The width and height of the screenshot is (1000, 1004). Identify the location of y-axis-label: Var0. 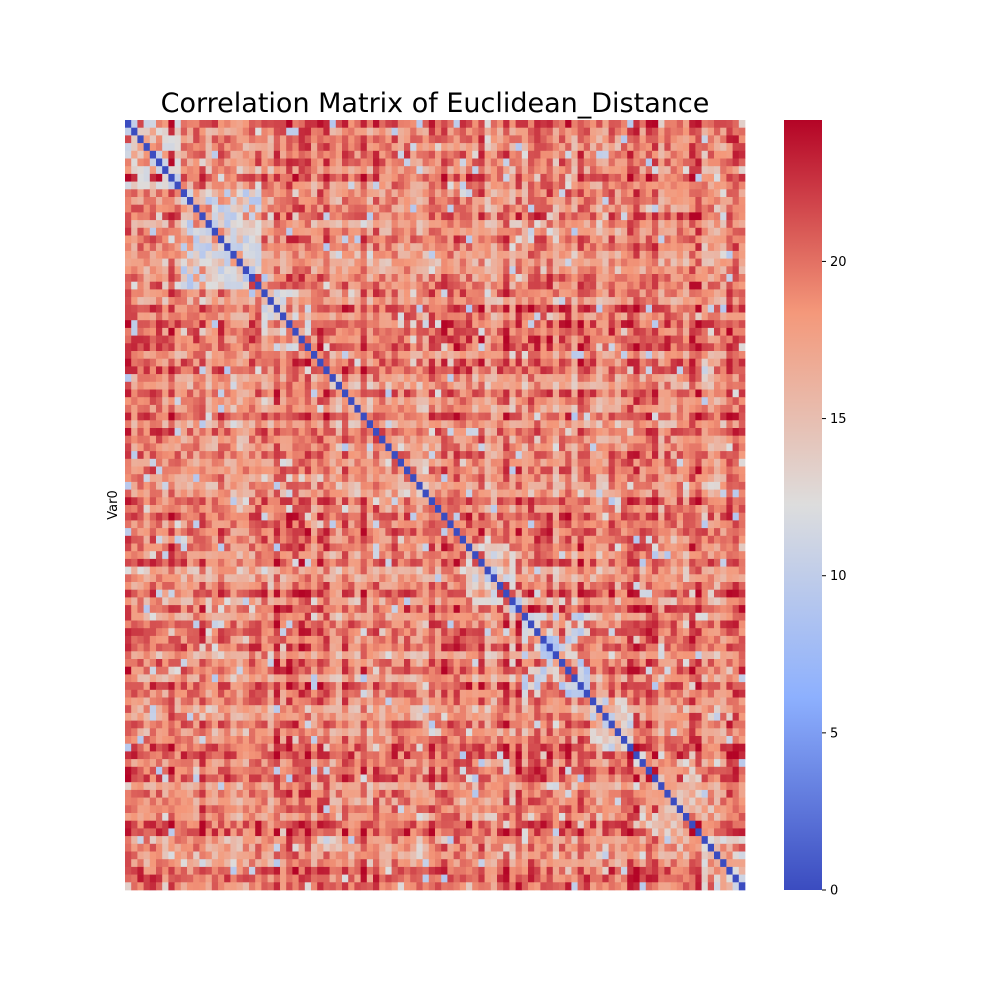
(113, 504).